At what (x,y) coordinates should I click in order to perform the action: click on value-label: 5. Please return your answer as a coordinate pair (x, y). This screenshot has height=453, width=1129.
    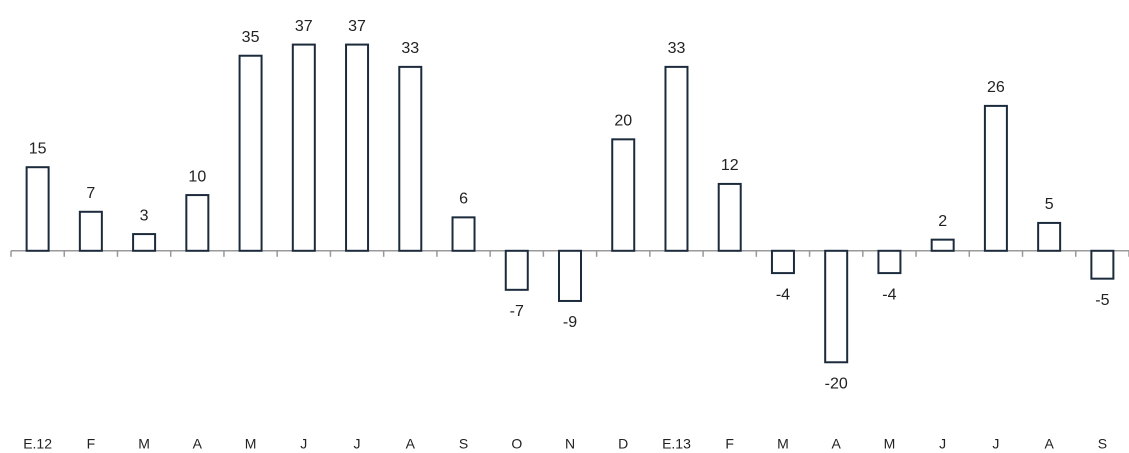
    Looking at the image, I should click on (1049, 204).